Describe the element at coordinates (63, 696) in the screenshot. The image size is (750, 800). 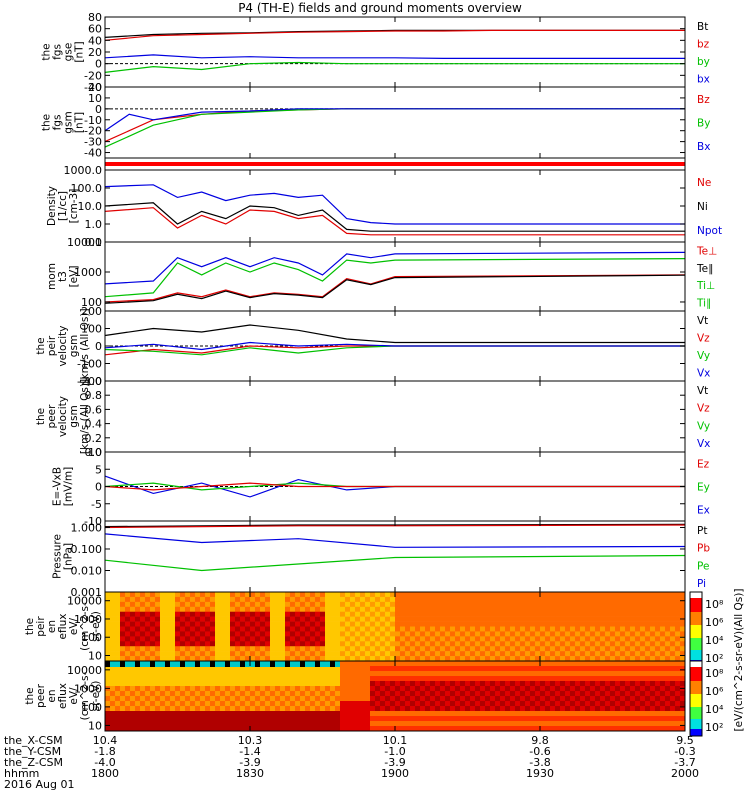
I see `y-axis-label-line: eflux` at that location.